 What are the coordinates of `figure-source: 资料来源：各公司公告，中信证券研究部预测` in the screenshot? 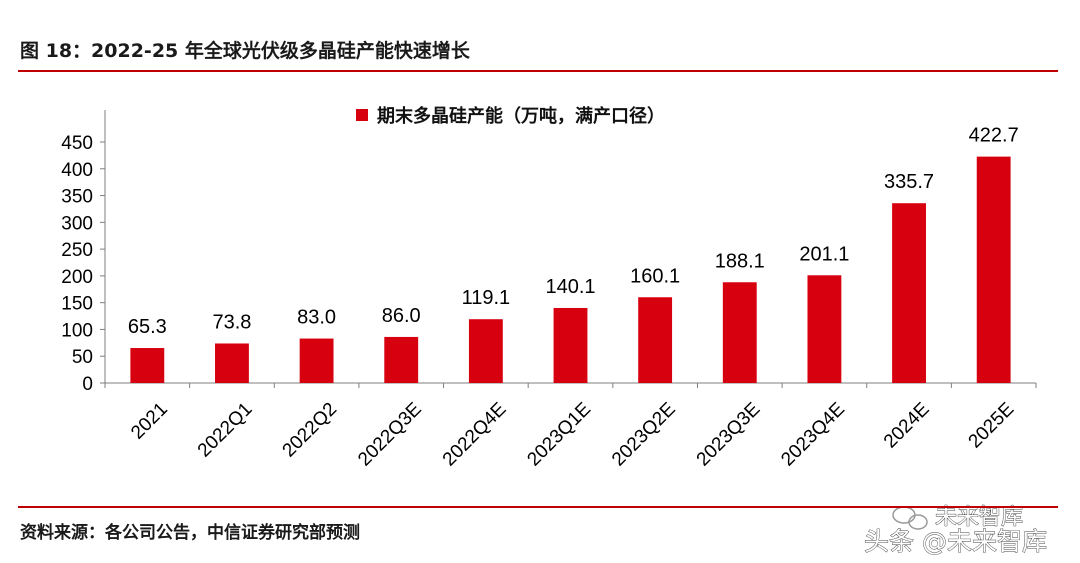 It's located at (190, 533).